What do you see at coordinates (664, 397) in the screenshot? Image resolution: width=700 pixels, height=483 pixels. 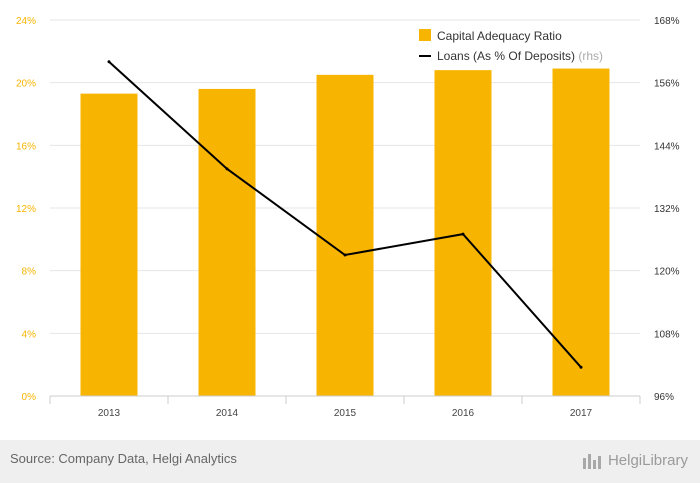 I see `right-axis-tick-label: 96%` at bounding box center [664, 397].